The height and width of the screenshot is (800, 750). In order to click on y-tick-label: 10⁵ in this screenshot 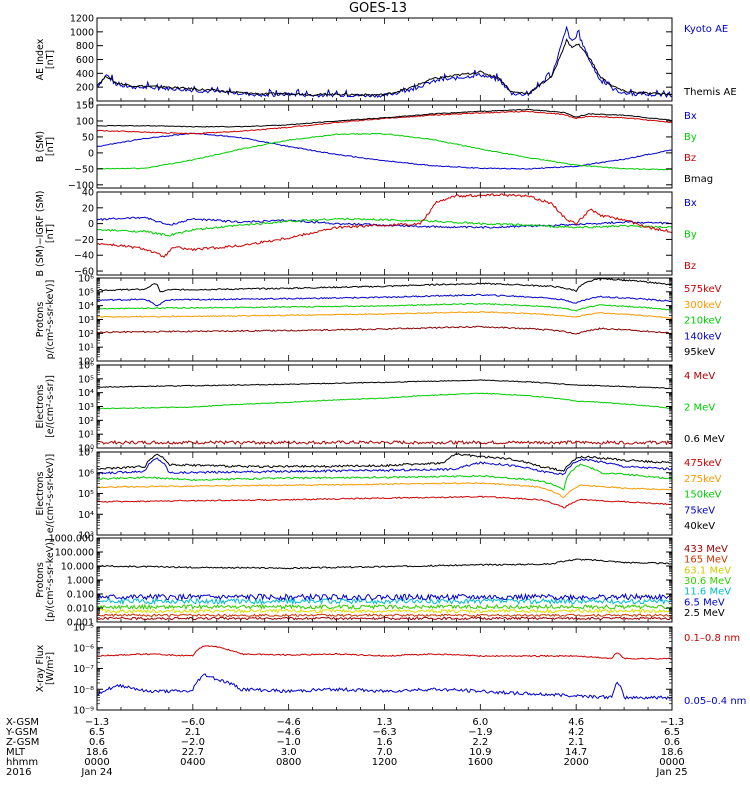, I will do `click(86, 494)`.